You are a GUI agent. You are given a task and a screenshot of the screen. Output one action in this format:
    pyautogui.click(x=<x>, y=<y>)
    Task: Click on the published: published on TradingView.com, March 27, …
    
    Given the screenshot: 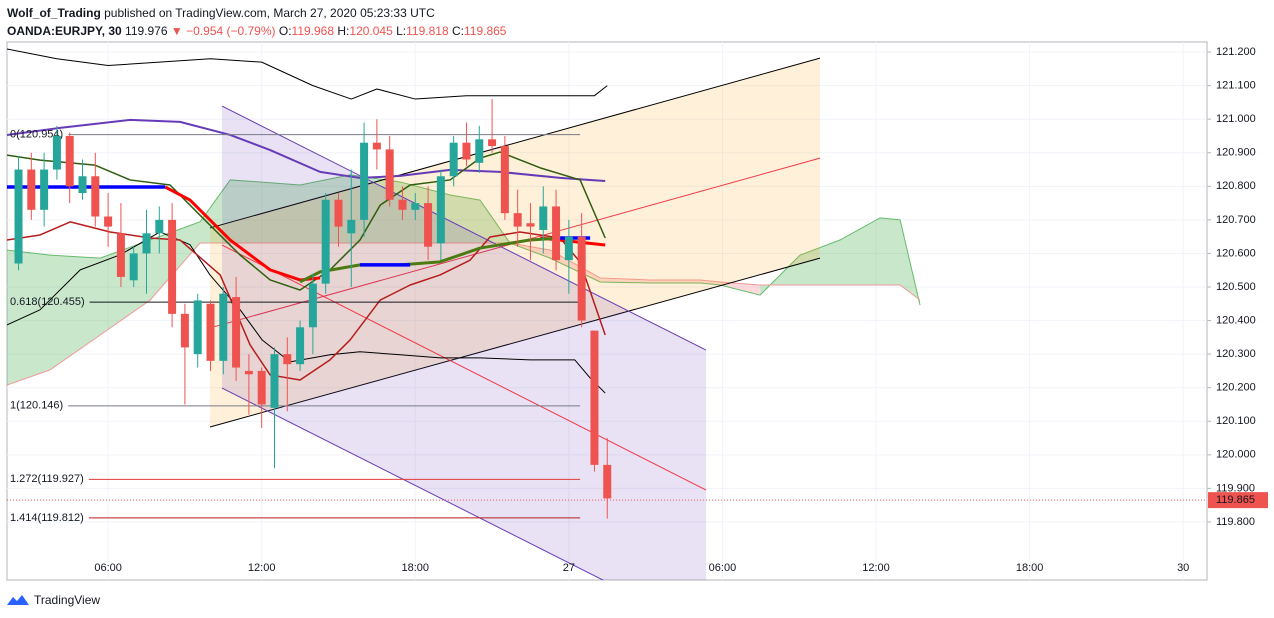 What is the action you would take?
    pyautogui.click(x=269, y=13)
    